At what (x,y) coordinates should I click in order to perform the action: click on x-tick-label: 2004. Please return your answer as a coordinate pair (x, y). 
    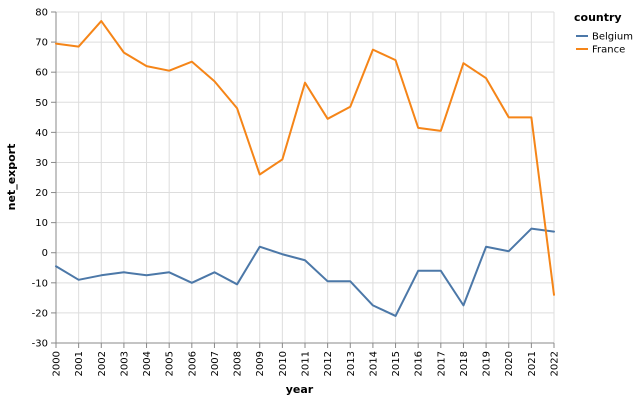
    Looking at the image, I should click on (147, 363).